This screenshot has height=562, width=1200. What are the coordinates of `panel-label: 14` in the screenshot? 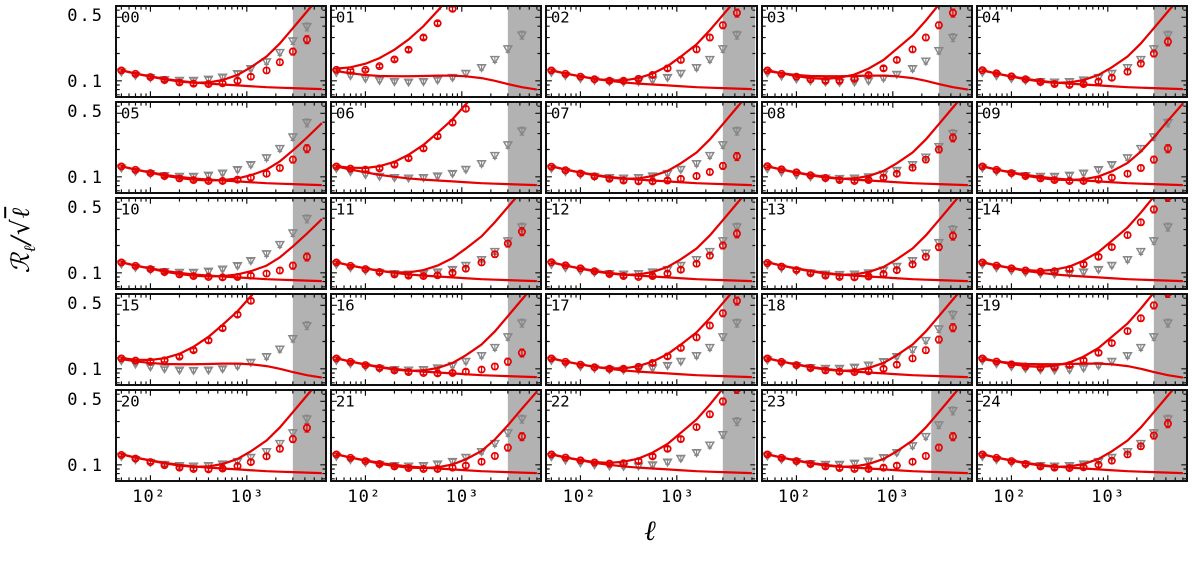 It's located at (991, 209).